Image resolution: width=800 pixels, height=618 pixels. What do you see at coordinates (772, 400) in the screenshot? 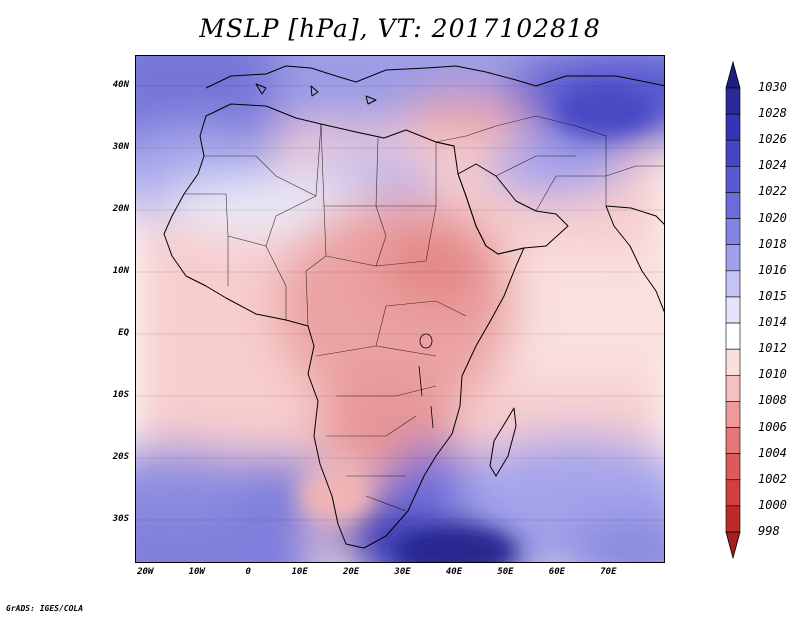
I see `colorbar-level-label: 1008` at bounding box center [772, 400].